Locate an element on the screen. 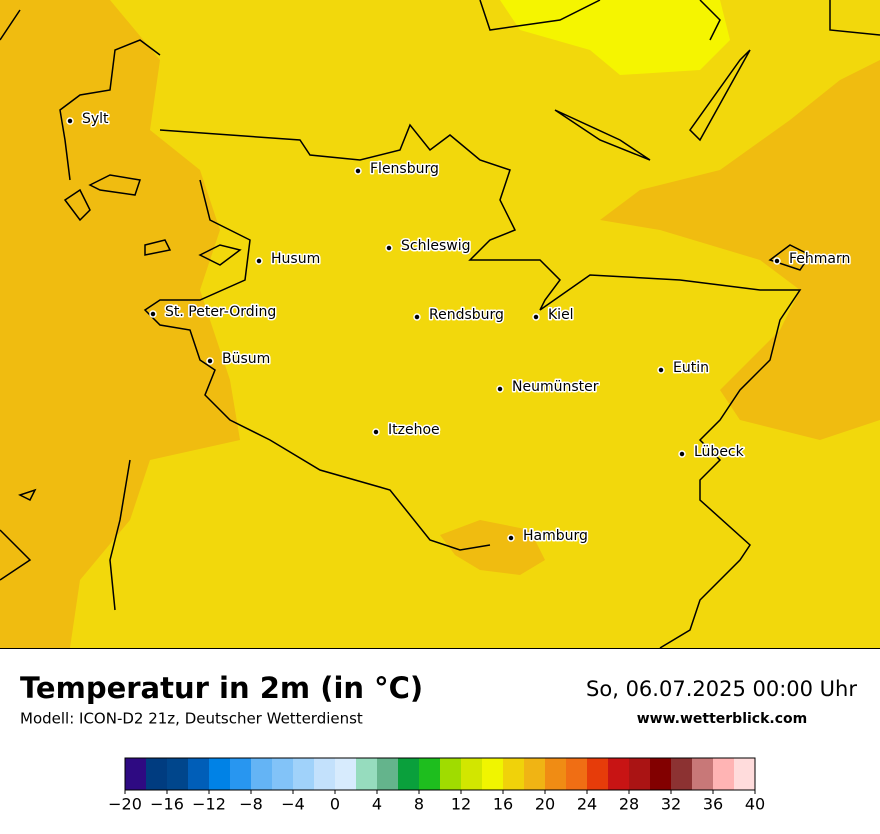 This screenshot has width=880, height=834. sea-area is located at coordinates (60, 555).